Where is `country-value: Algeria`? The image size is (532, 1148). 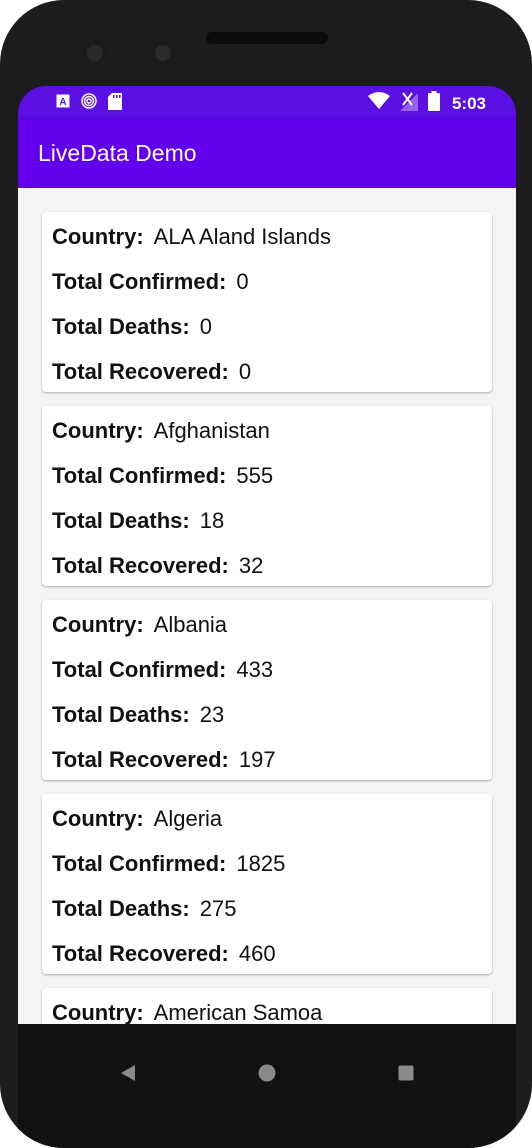 country-value: Algeria is located at coordinates (188, 818).